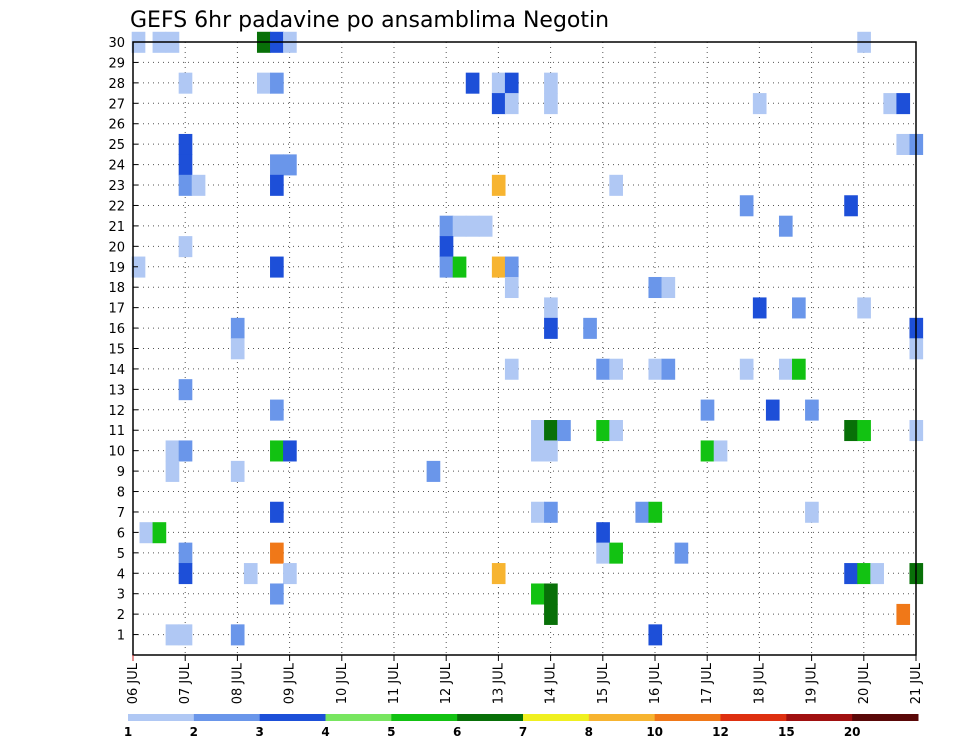 This screenshot has width=960, height=746. Describe the element at coordinates (446, 683) in the screenshot. I see `x-tick-label: 12 JUL` at that location.